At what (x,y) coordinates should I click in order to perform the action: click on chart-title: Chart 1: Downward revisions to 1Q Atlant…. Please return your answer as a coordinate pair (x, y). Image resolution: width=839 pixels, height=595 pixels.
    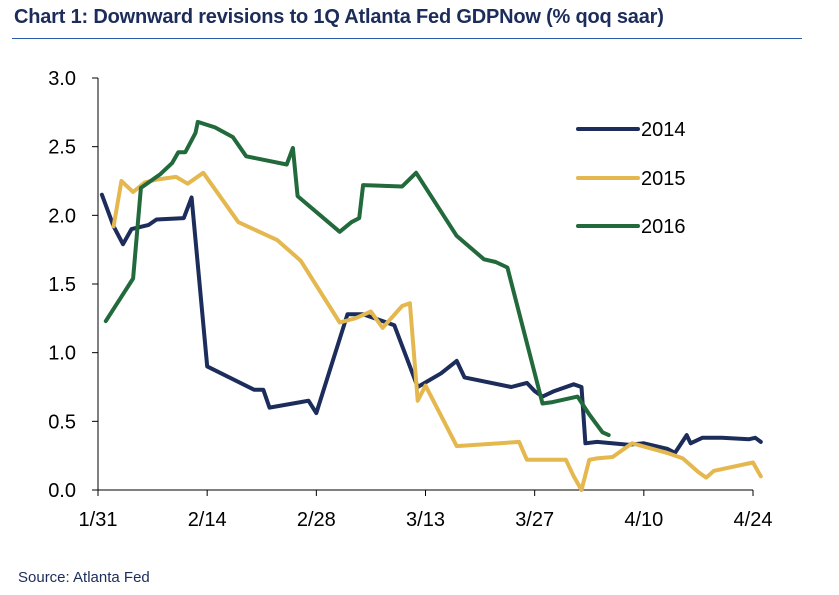
    Looking at the image, I should click on (339, 17).